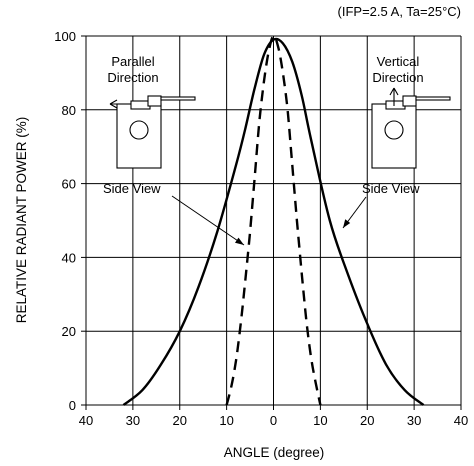 This screenshot has height=466, width=474. Describe the element at coordinates (347, 223) in the screenshot. I see `side-view-right-arrowhead` at that location.